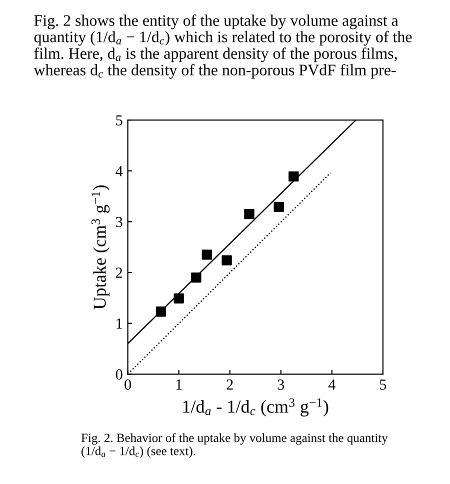 The image size is (450, 484). Describe the element at coordinates (383, 385) in the screenshot. I see `x-tick-label: 5` at that location.